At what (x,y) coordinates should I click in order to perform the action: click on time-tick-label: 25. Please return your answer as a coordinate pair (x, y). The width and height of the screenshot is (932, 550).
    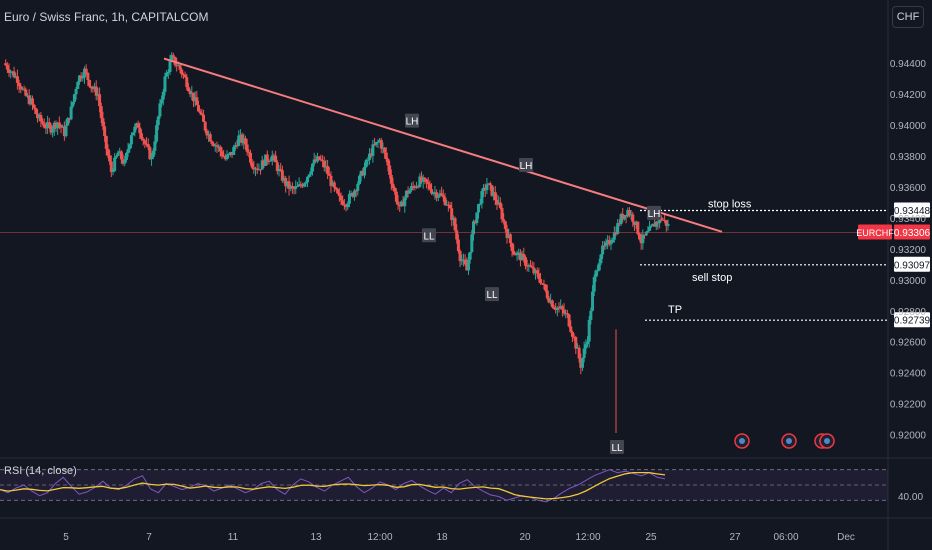
    Looking at the image, I should click on (651, 537).